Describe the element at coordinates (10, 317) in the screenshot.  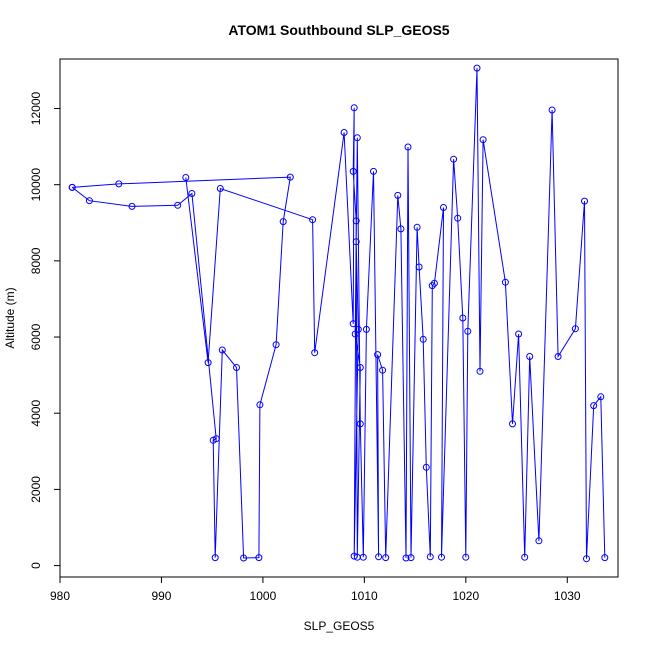
I see `y-axis-label: Altitude (m)` at that location.